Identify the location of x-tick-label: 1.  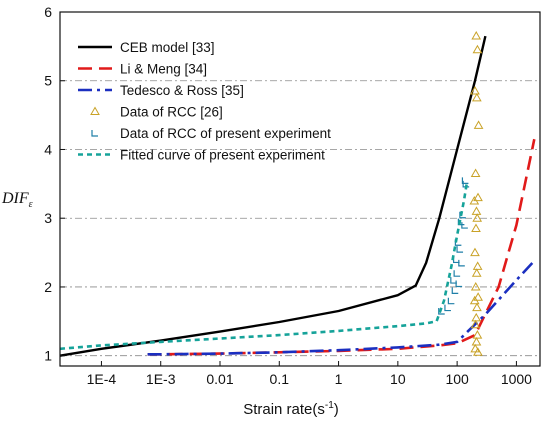
(339, 379).